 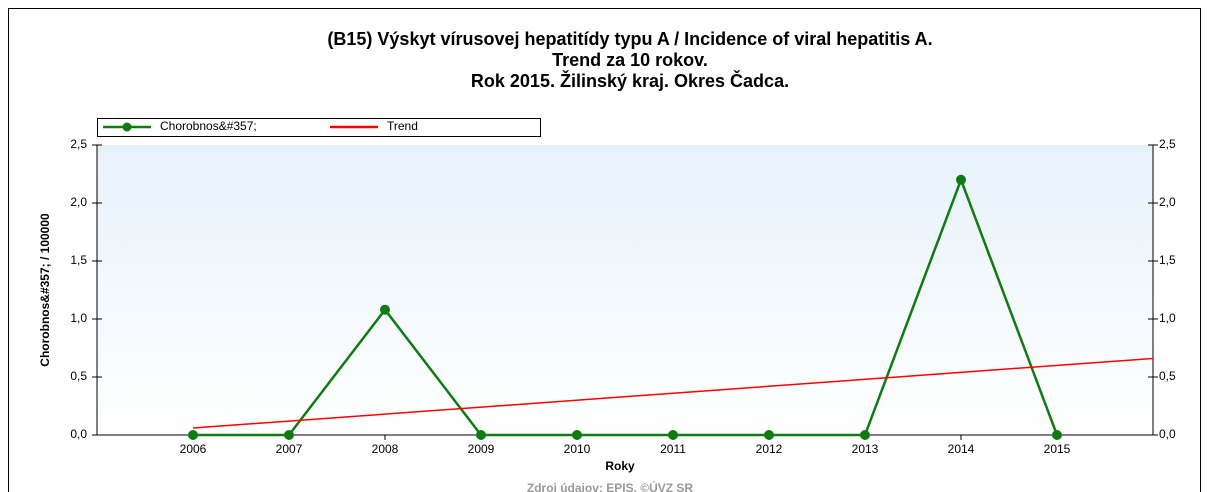 What do you see at coordinates (961, 449) in the screenshot?
I see `x-tick-label: 2014` at bounding box center [961, 449].